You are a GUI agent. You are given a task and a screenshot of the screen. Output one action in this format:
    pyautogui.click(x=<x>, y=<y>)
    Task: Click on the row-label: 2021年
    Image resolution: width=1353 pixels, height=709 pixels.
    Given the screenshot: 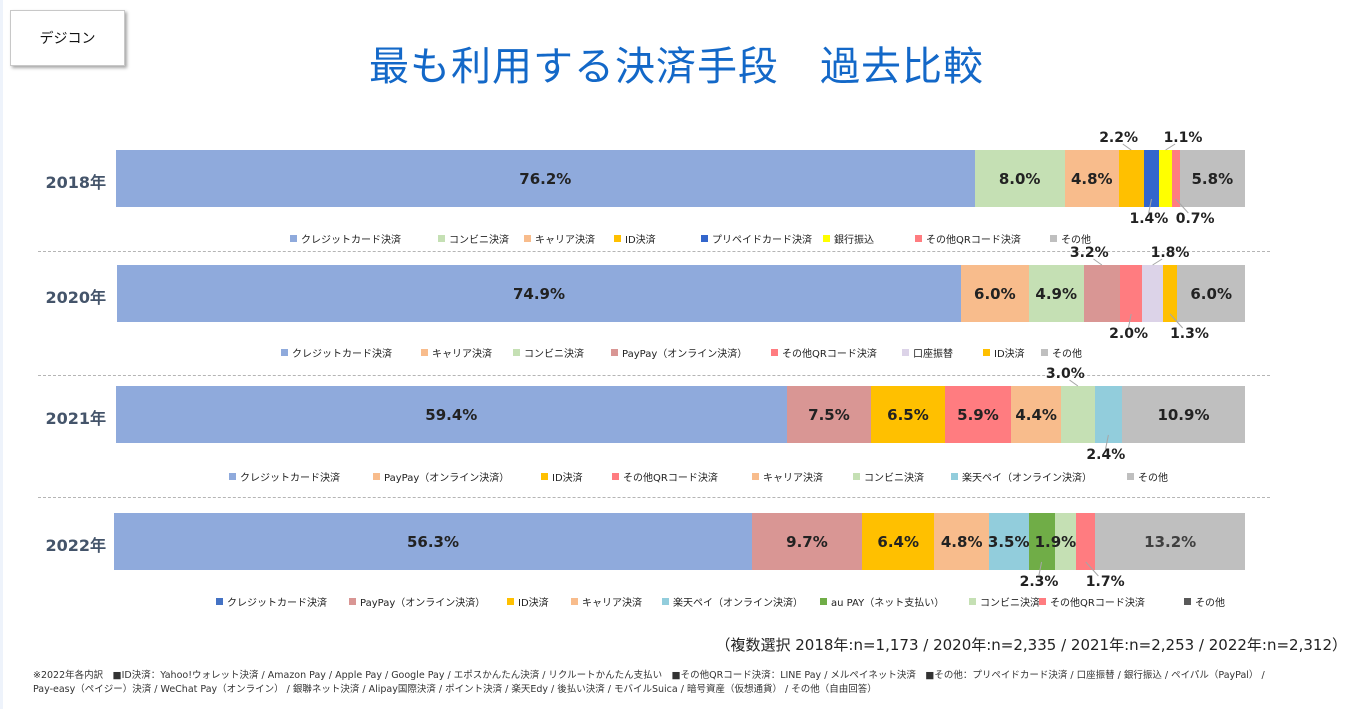 What is the action you would take?
    pyautogui.click(x=75, y=418)
    